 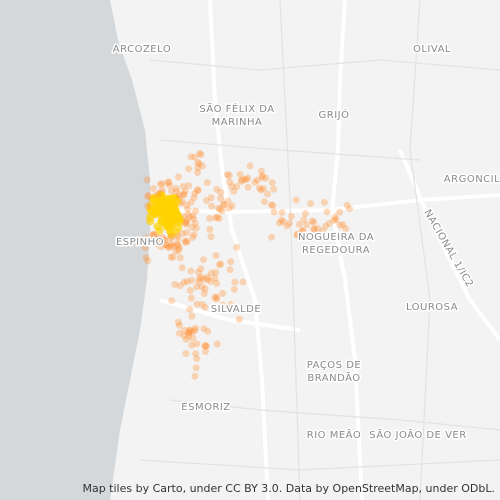 What do you see at coordinates (336, 250) in the screenshot?
I see `place-label: REGEDOURA` at bounding box center [336, 250].